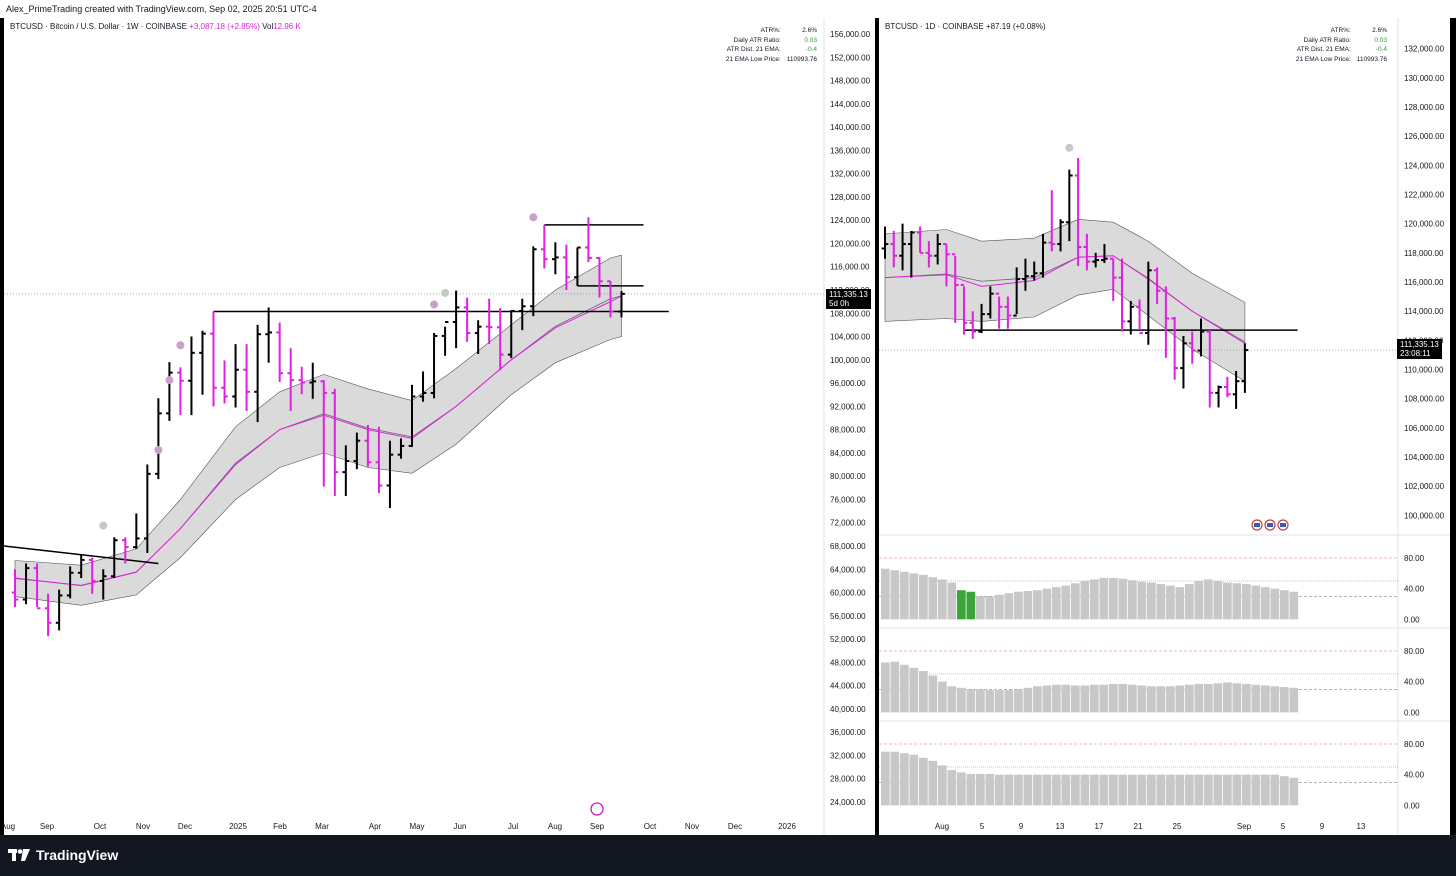 The height and width of the screenshot is (876, 1456). What do you see at coordinates (268, 26) in the screenshot?
I see `weekly-vol-label: Vol` at bounding box center [268, 26].